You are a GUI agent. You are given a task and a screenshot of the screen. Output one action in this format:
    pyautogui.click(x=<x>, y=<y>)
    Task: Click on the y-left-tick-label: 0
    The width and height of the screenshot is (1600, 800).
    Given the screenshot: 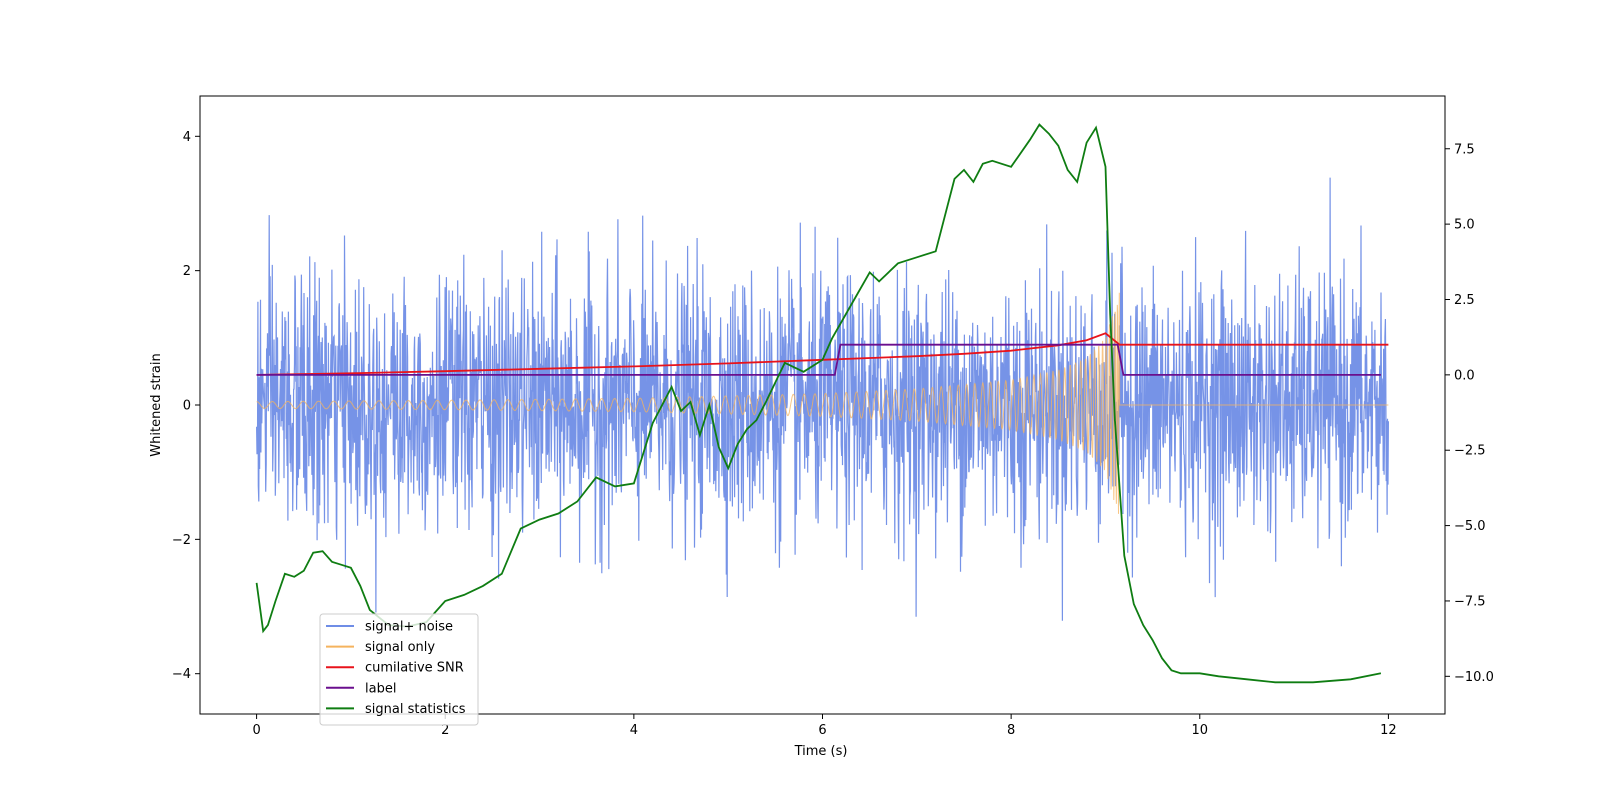 What is the action you would take?
    pyautogui.click(x=187, y=406)
    